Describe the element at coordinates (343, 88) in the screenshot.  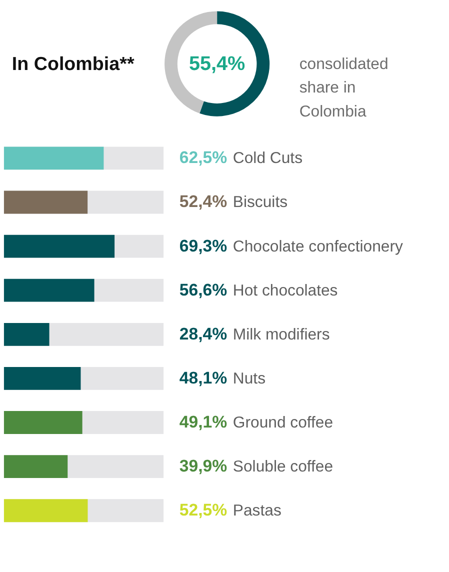
I see `text: consolidated share in Colombia` at that location.